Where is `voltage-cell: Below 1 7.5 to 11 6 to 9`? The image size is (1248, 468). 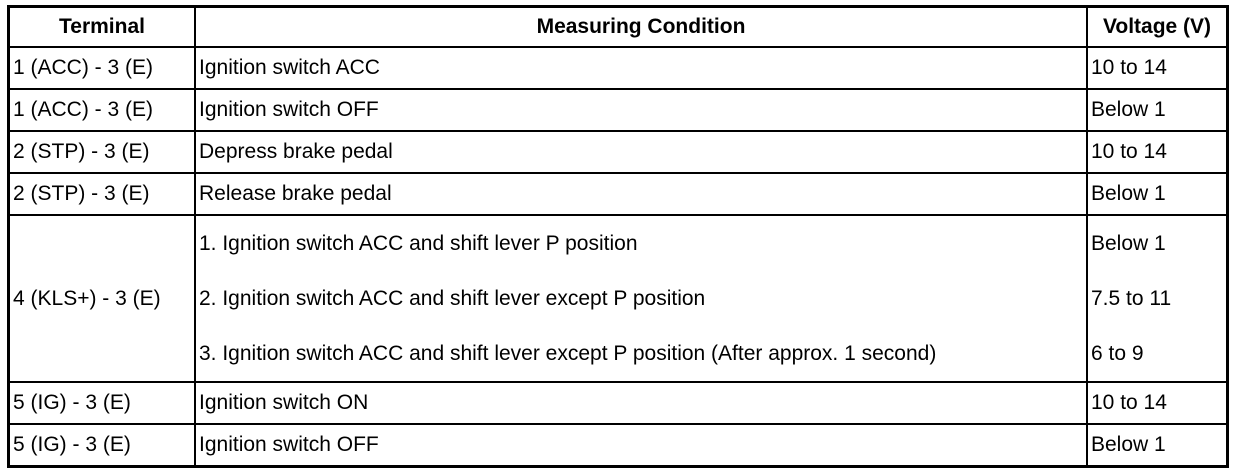 voltage-cell: Below 1 7.5 to 11 6 to 9 is located at coordinates (1157, 298).